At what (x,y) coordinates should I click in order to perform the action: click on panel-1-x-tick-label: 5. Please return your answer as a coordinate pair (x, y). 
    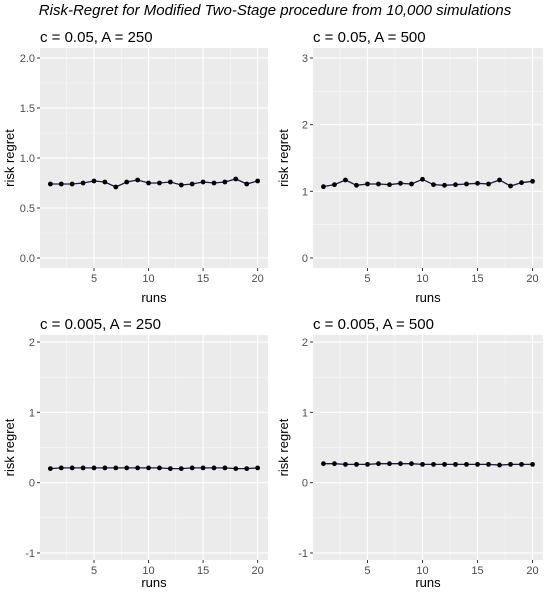
    Looking at the image, I should click on (94, 279).